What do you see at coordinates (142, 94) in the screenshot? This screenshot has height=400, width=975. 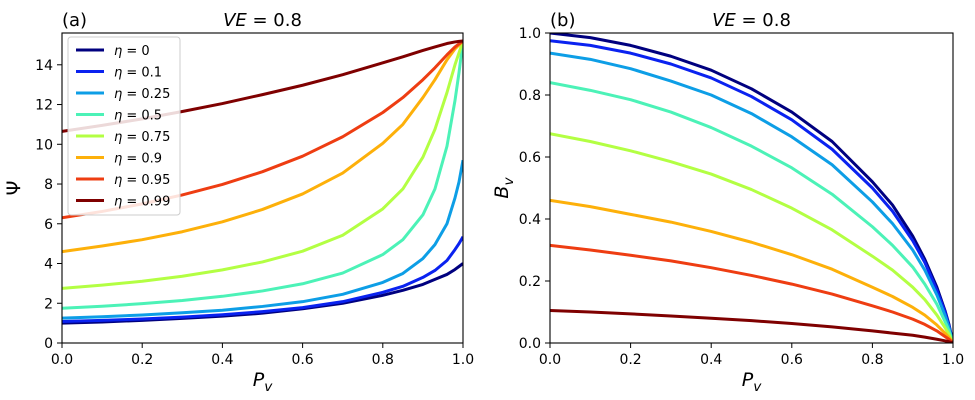 I see `legend-label: η = 0.25` at bounding box center [142, 94].